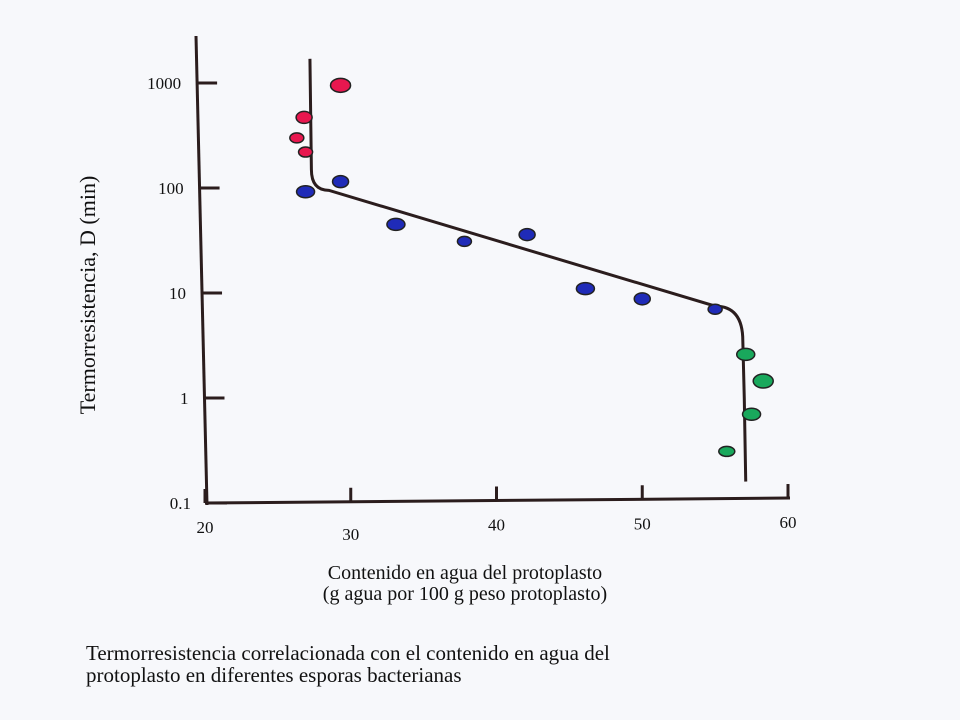 This screenshot has width=960, height=720. What do you see at coordinates (87, 295) in the screenshot?
I see `y-axis-title: Termorresistencia, D (min)` at bounding box center [87, 295].